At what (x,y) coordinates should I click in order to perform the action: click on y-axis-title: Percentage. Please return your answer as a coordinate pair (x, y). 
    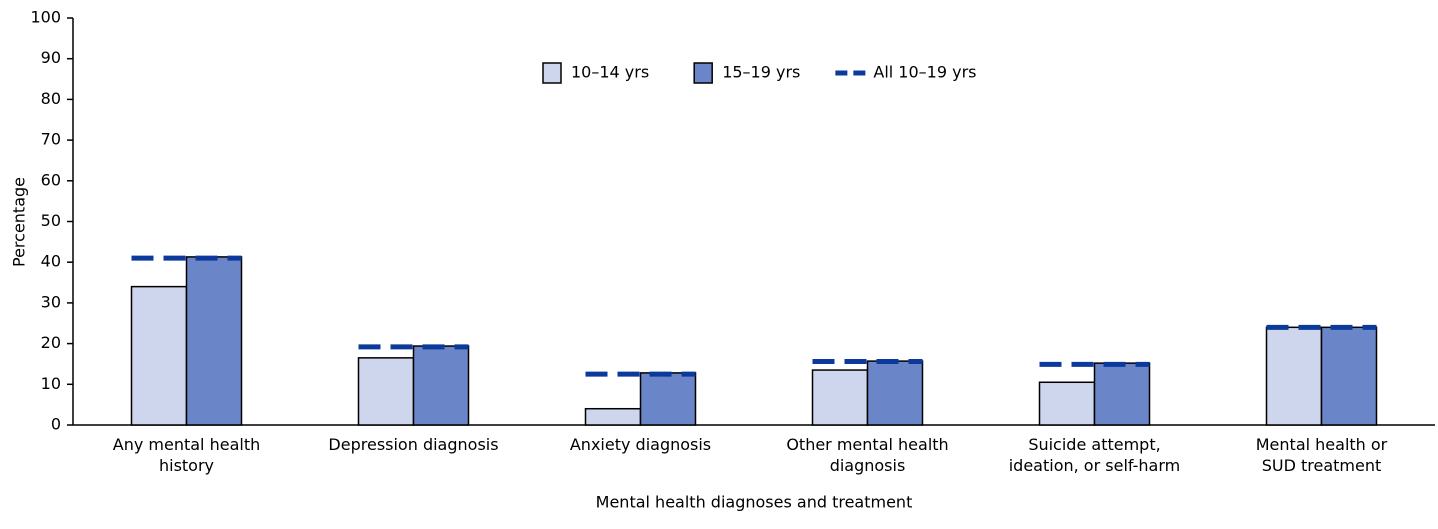
    Looking at the image, I should click on (19, 222).